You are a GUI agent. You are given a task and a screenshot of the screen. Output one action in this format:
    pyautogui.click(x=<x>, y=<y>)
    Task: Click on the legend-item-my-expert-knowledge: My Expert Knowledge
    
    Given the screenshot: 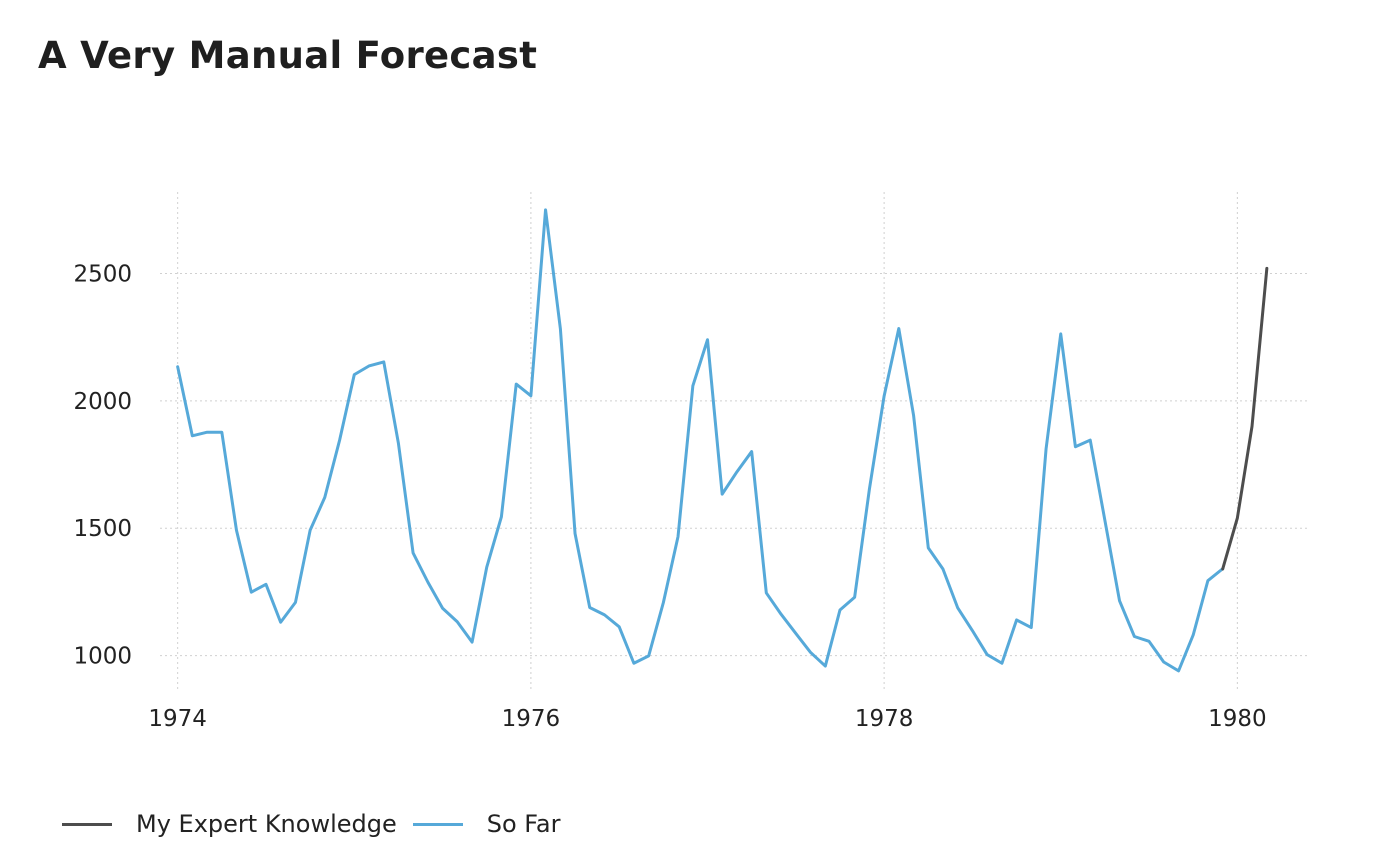 What is the action you would take?
    pyautogui.click(x=229, y=824)
    